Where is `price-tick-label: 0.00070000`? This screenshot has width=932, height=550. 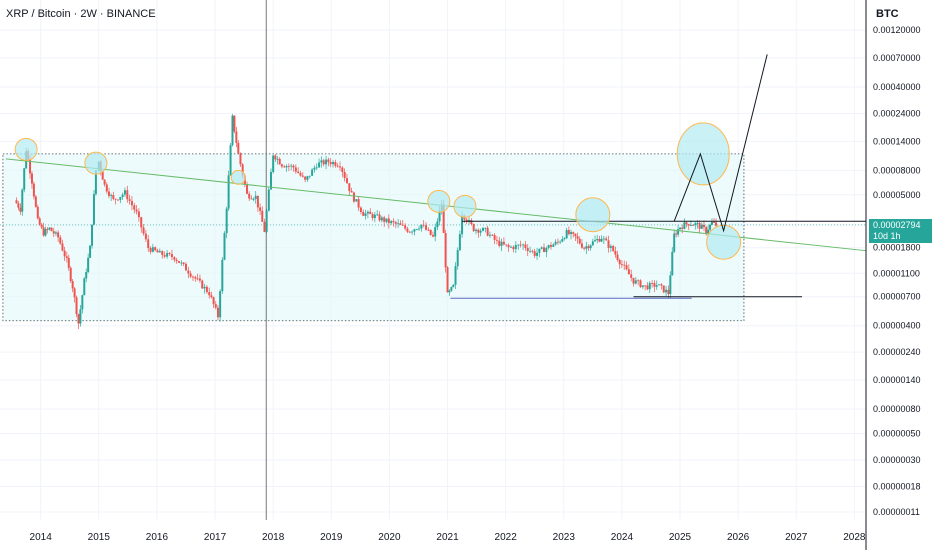
price-tick-label: 0.00070000 is located at coordinates (897, 58).